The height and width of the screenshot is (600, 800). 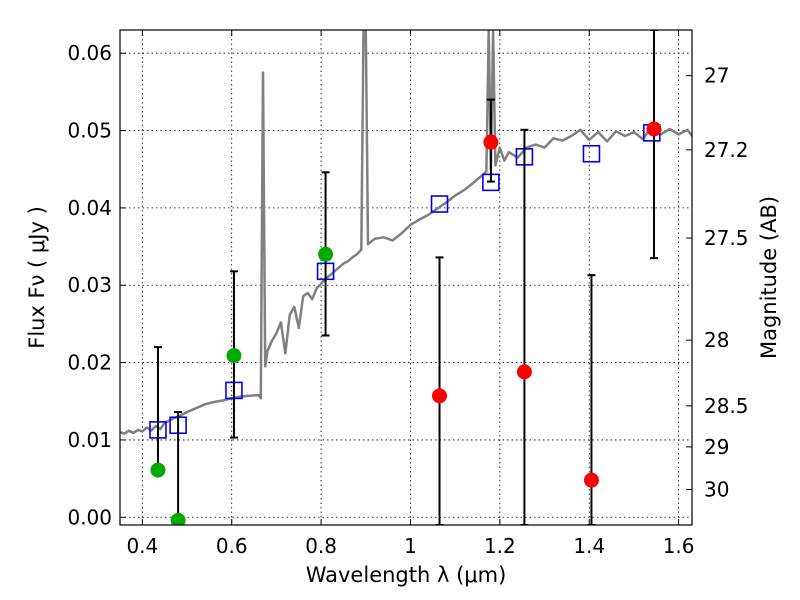 I want to click on x-tick-label: 1.2, so click(x=500, y=546).